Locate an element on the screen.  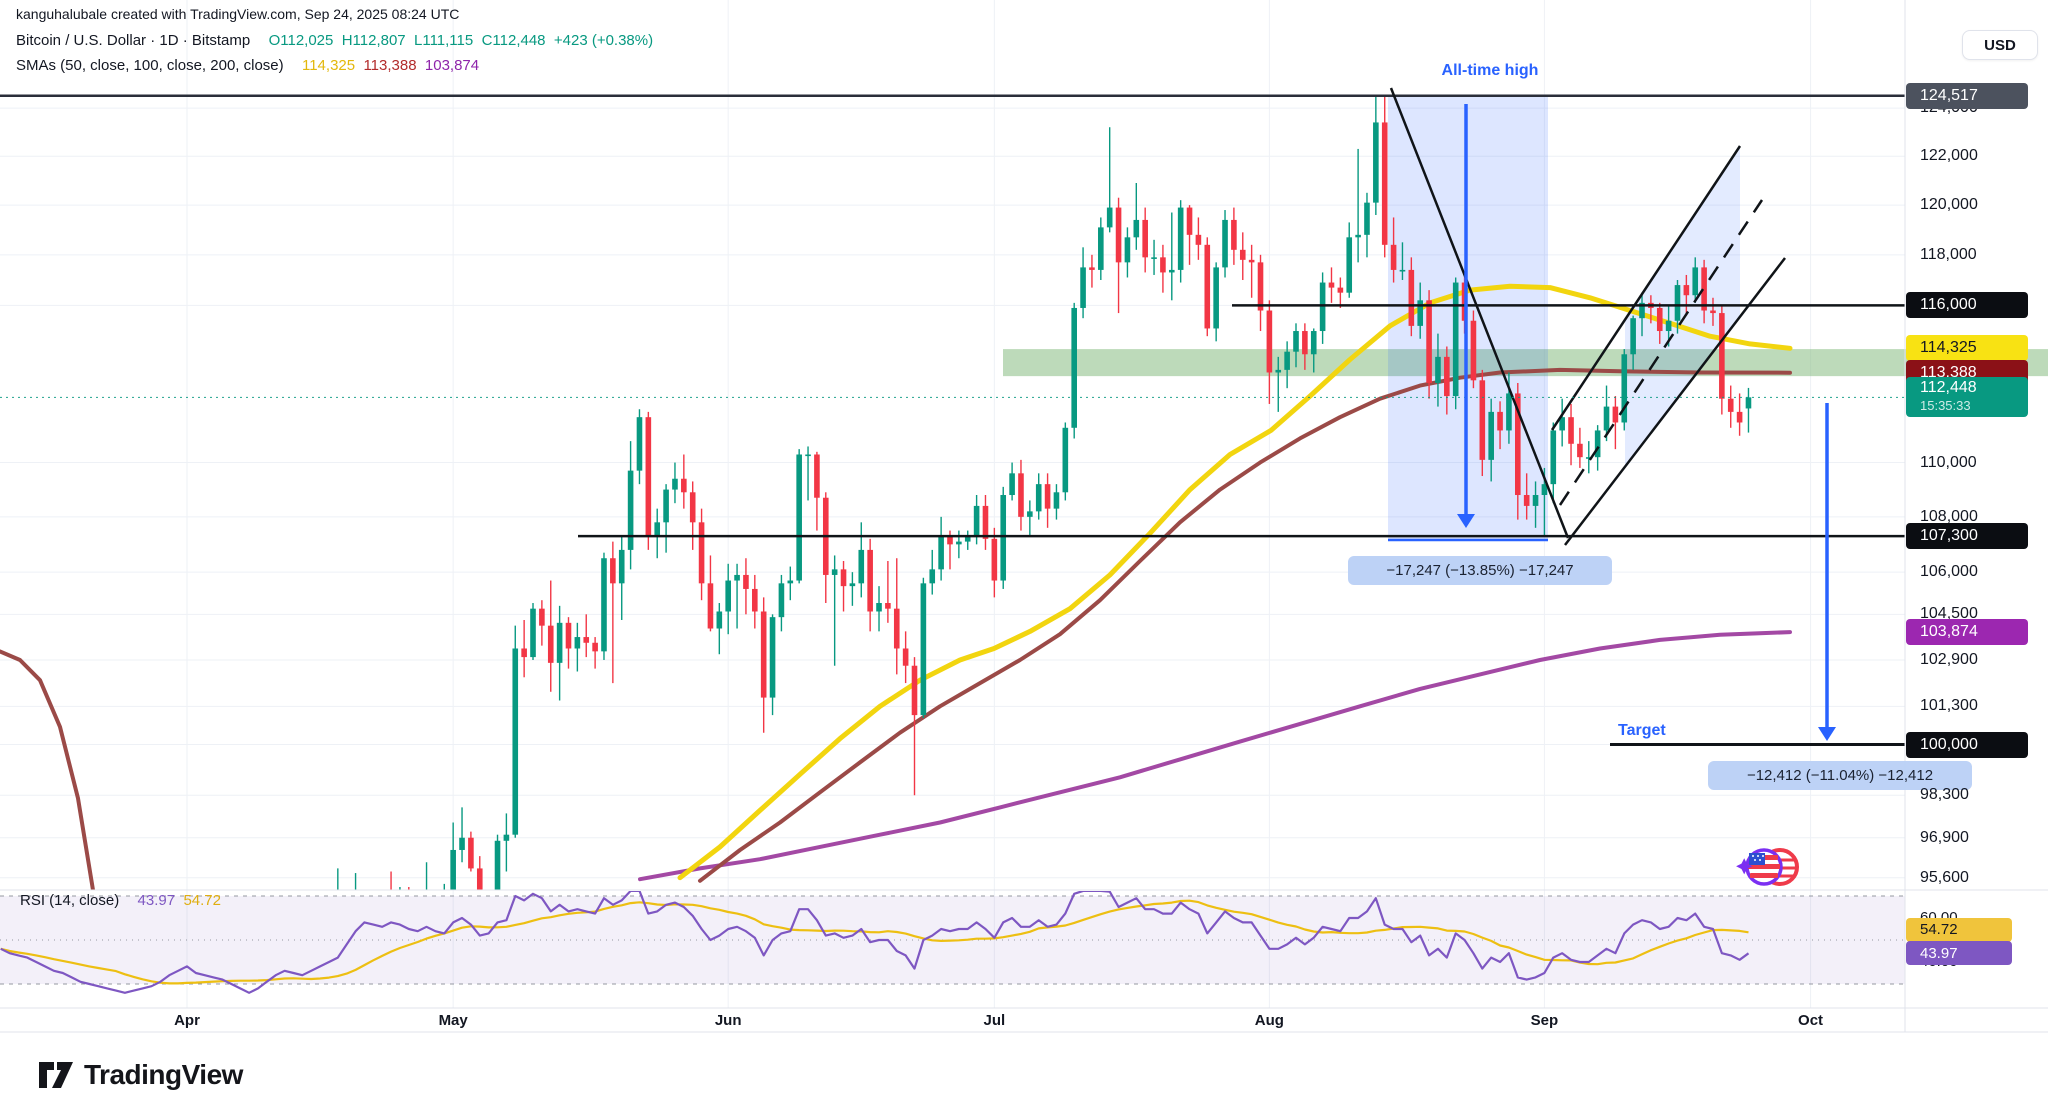
price-axis-tick: 108,000 is located at coordinates (1949, 516).